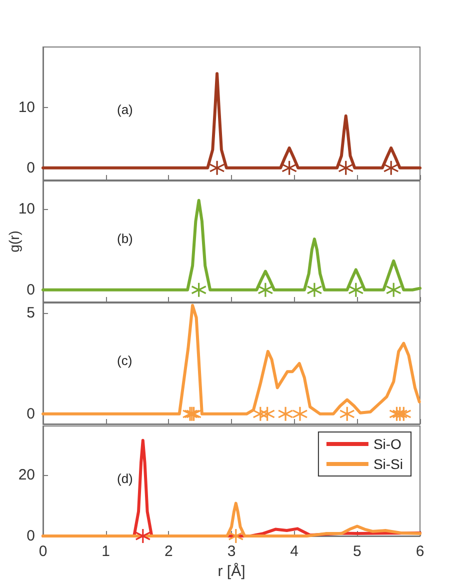 The width and height of the screenshot is (469, 584). Describe the element at coordinates (357, 551) in the screenshot. I see `x-tick-label: 5` at that location.